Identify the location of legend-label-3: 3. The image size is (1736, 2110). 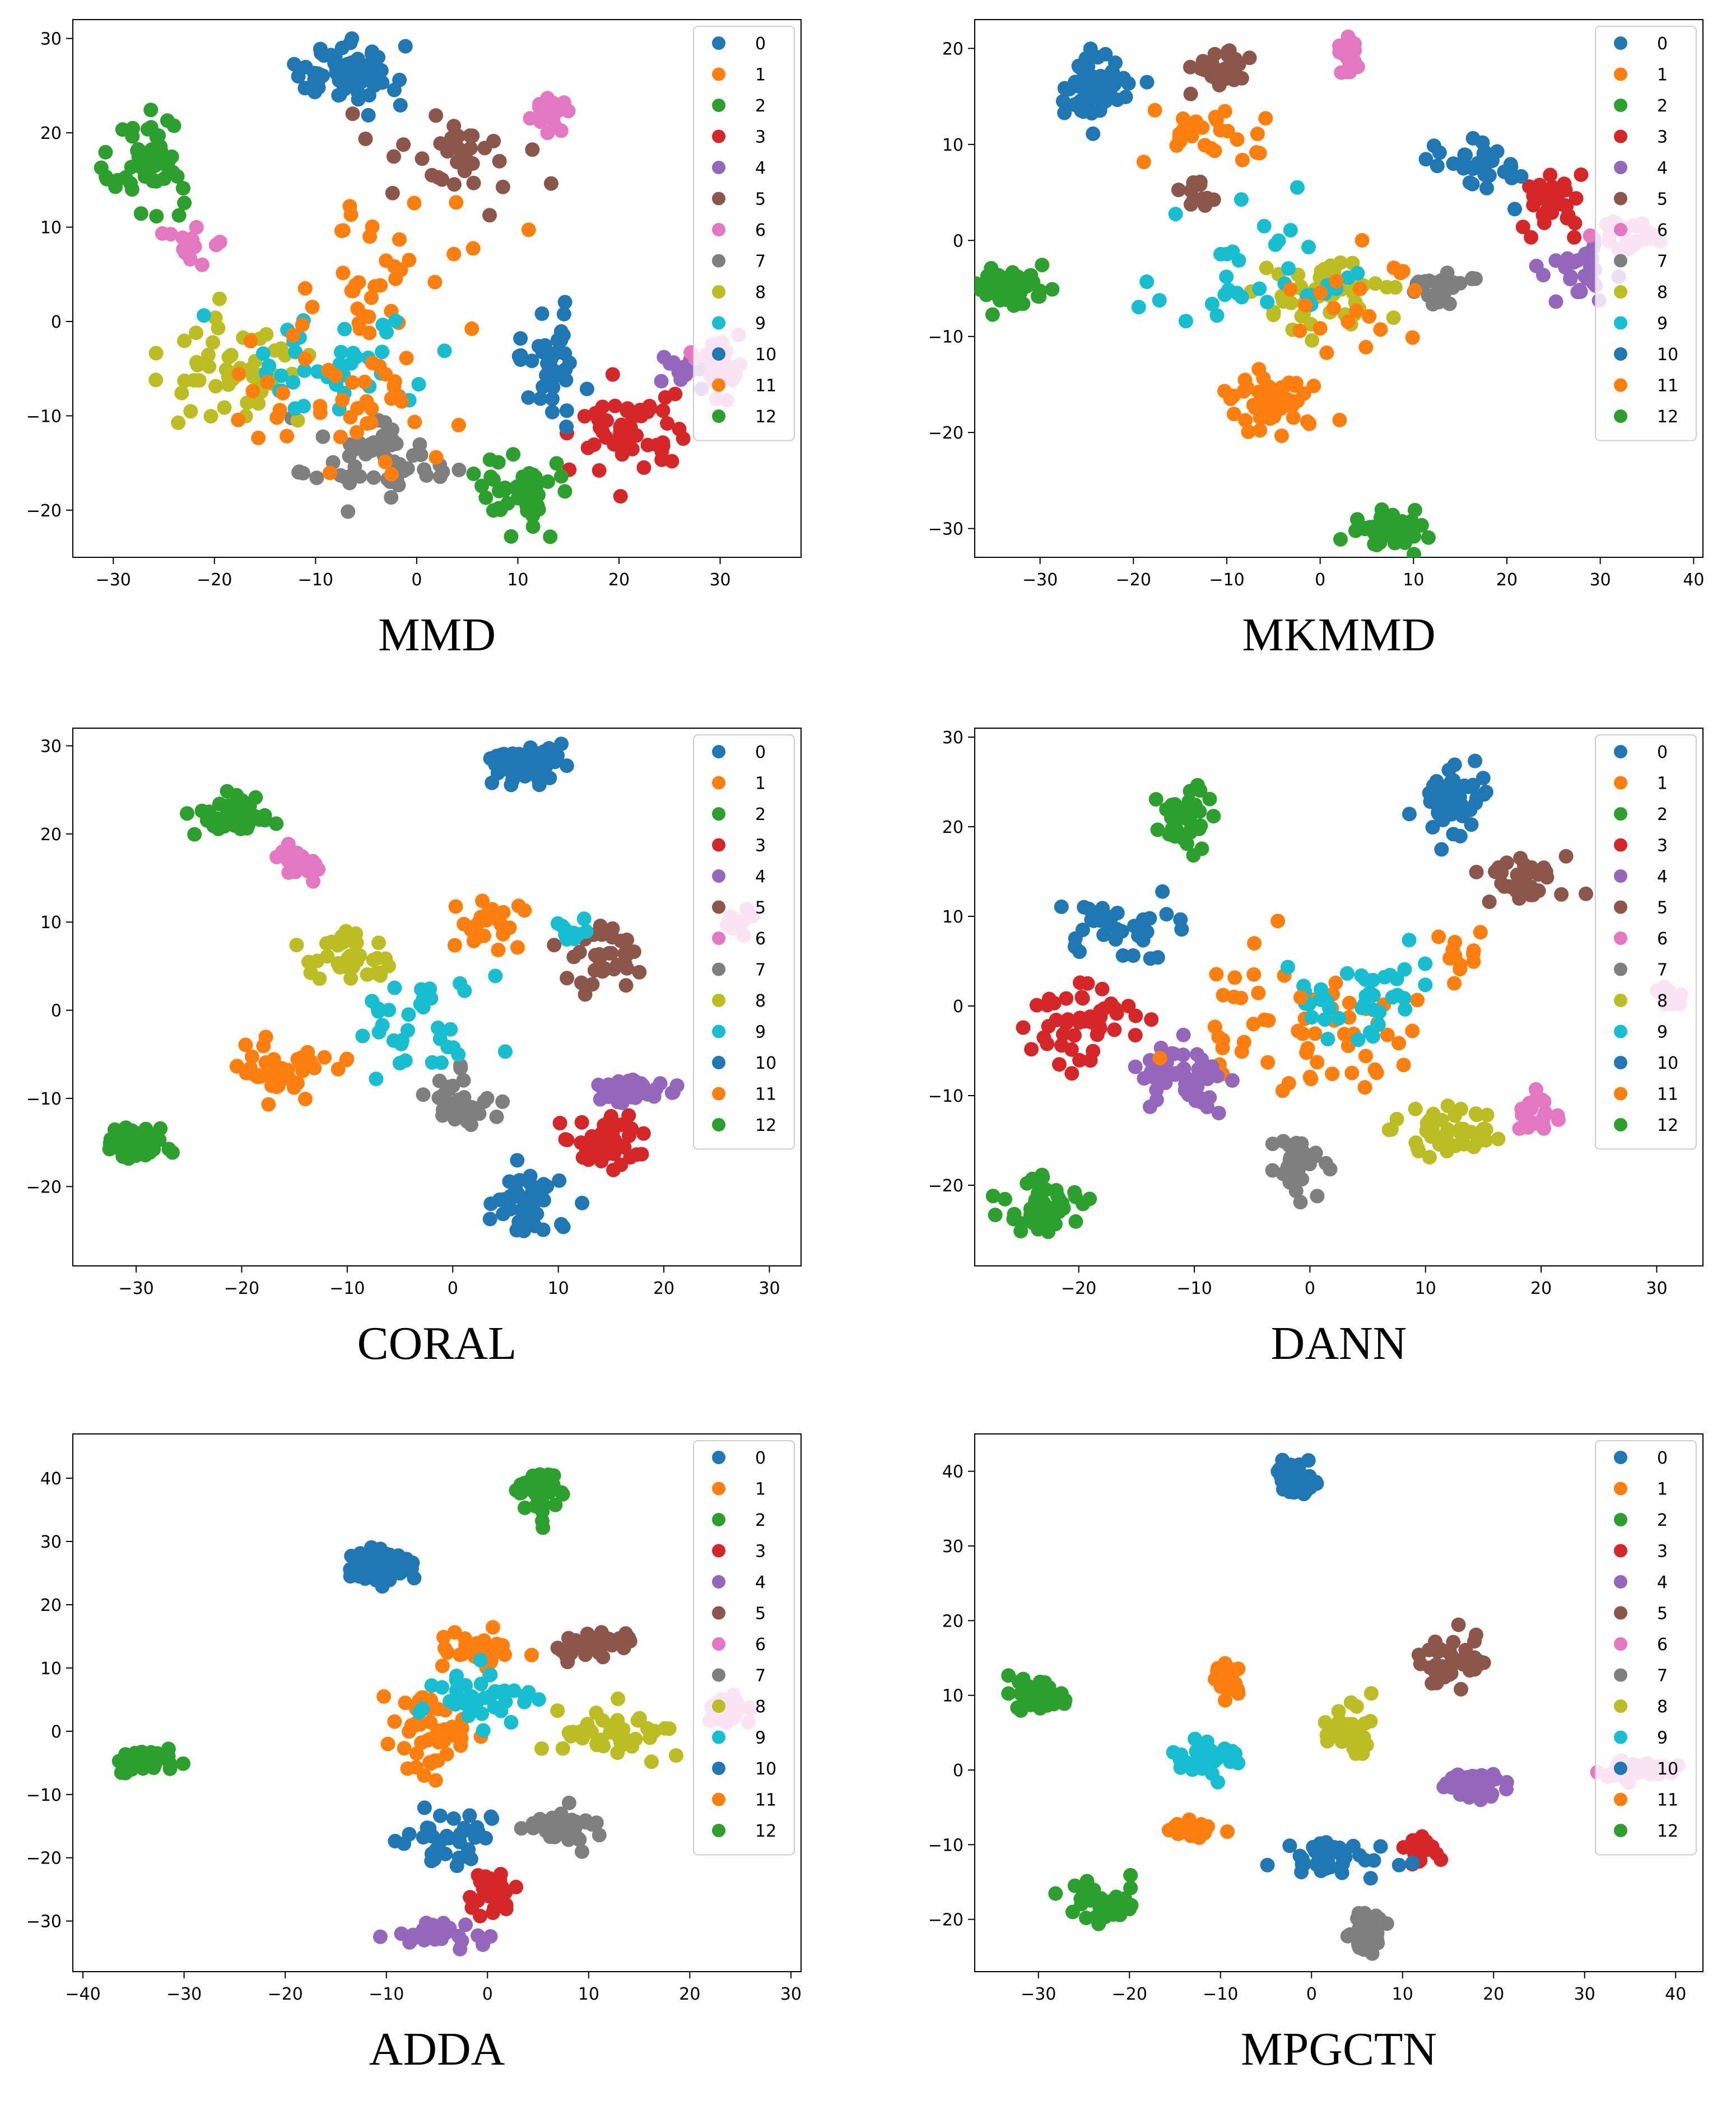
(1662, 138).